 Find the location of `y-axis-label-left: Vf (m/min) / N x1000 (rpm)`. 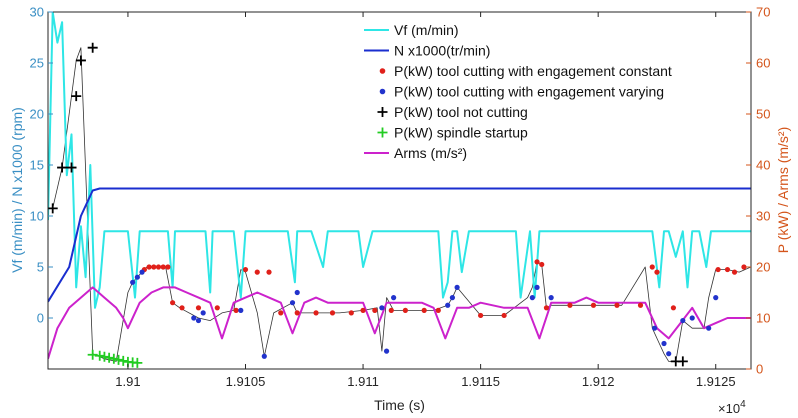

y-axis-label-left: Vf (m/min) / N x1000 (rpm) is located at coordinates (17, 190).